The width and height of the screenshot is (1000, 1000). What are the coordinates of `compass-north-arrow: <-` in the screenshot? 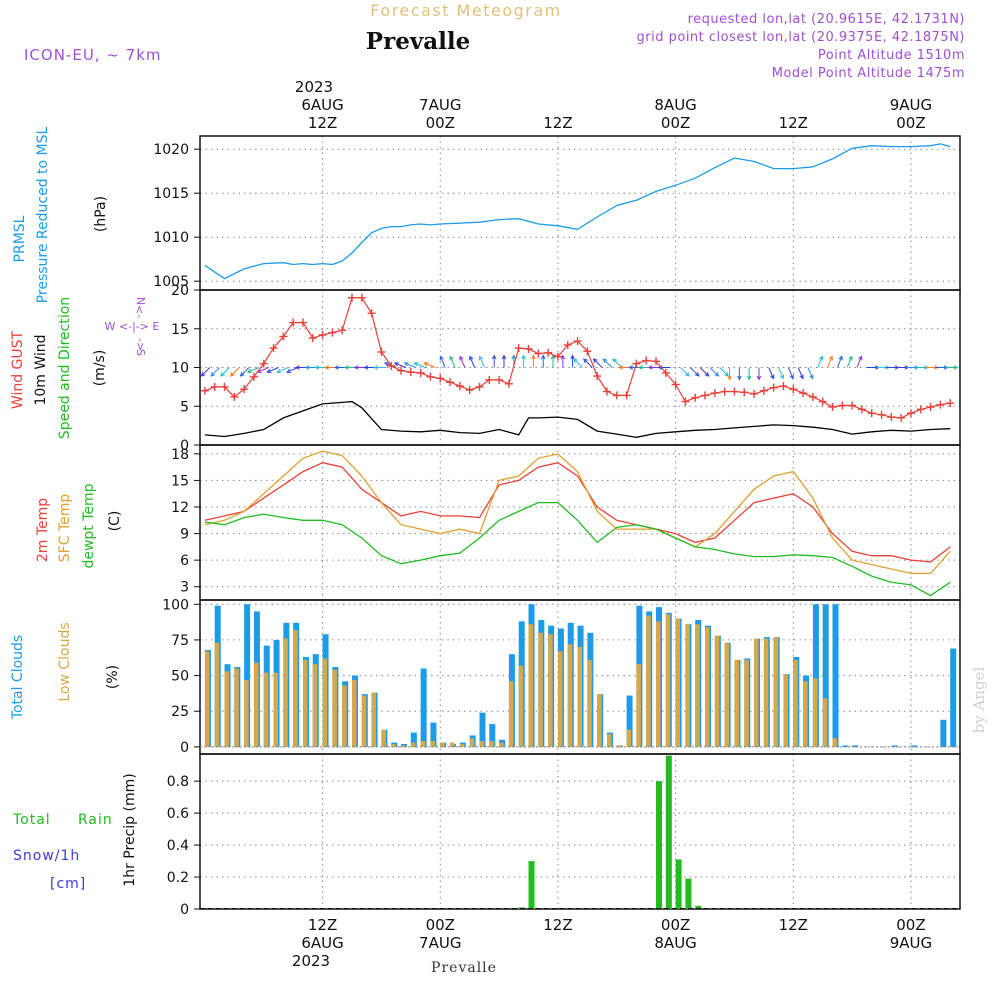 It's located at (139, 311).